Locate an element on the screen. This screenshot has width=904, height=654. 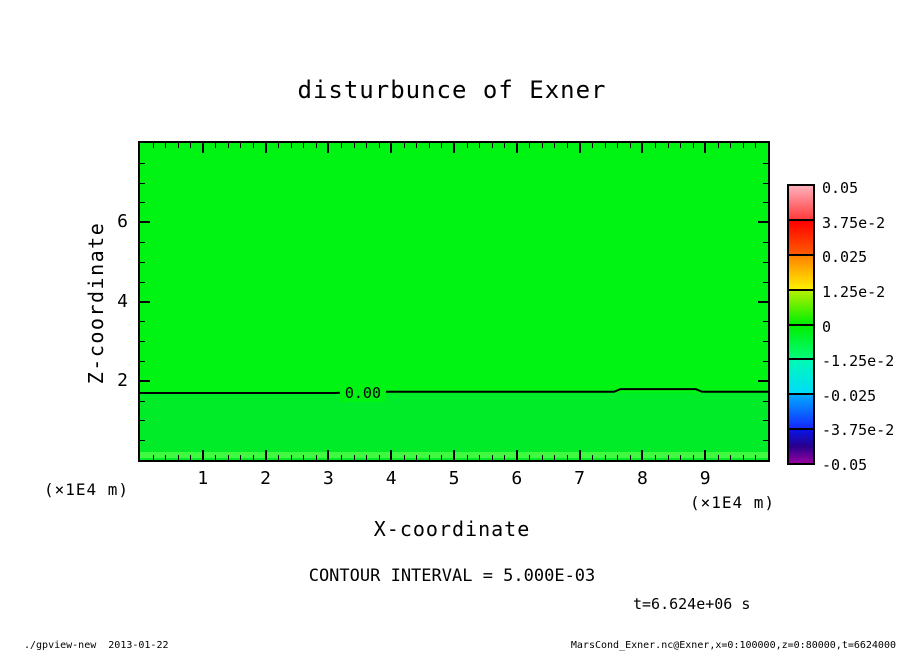
colorbar-tick-label: 3.75e-2 is located at coordinates (854, 222).